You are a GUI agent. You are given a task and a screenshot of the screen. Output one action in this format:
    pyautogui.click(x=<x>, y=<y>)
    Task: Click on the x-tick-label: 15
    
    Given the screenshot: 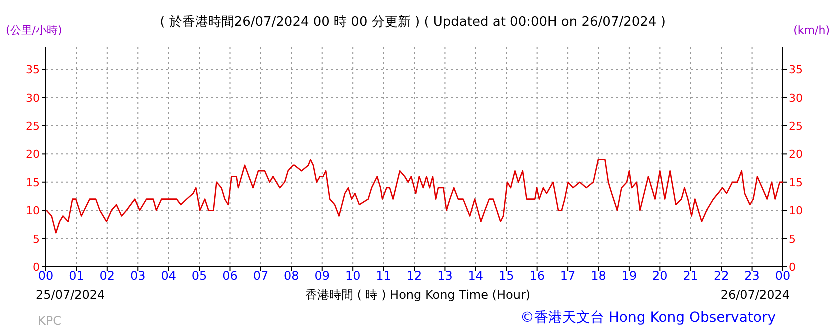 What is the action you would take?
    pyautogui.click(x=506, y=276)
    